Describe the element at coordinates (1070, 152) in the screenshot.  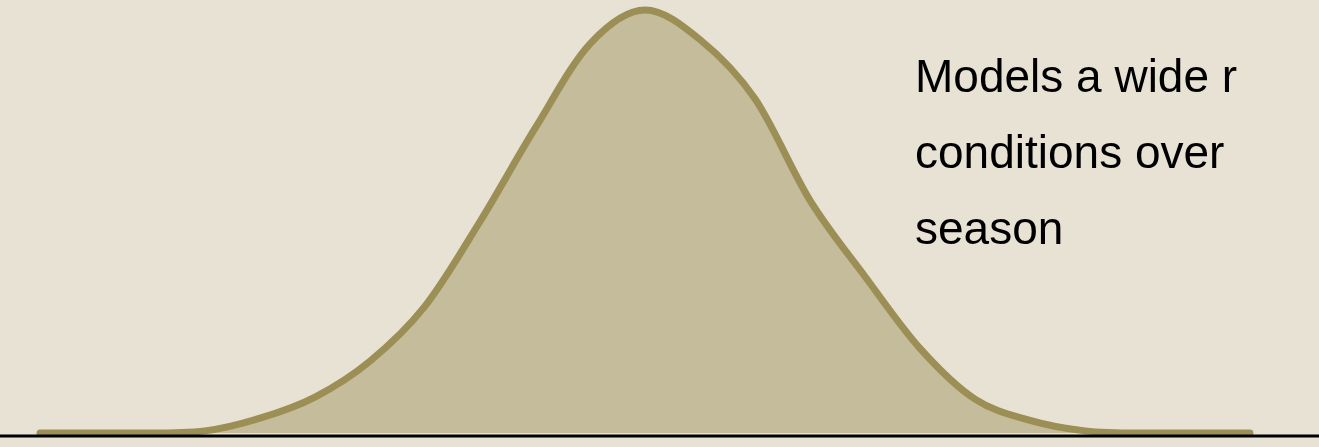
I see `annotation: conditions over` at that location.